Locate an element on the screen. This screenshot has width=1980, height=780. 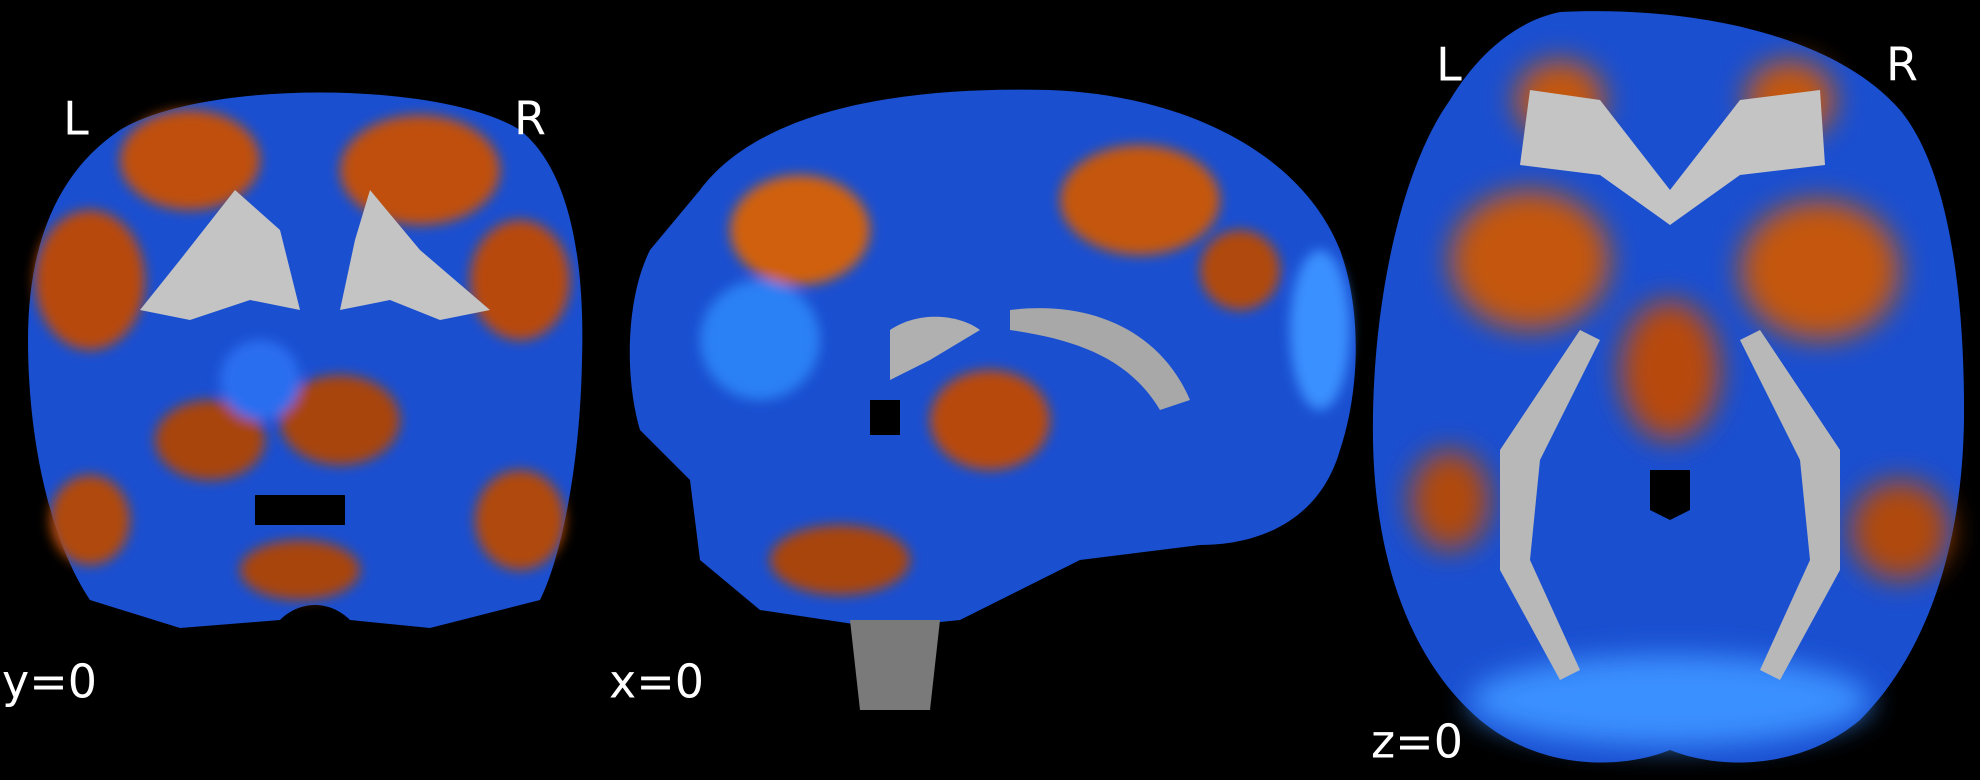
cut-label: z=0 is located at coordinates (1417, 742).